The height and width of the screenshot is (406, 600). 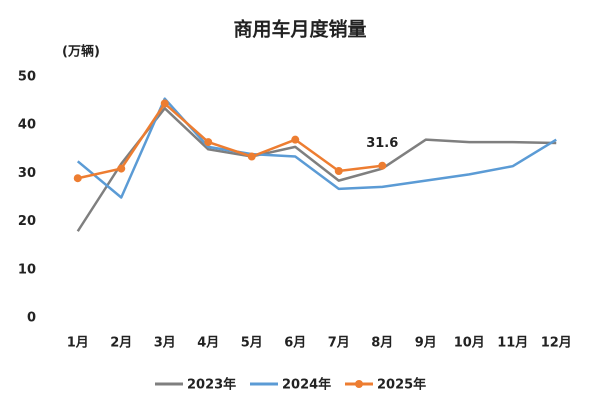 What do you see at coordinates (208, 343) in the screenshot?
I see `x-tick-label: 4月` at bounding box center [208, 343].